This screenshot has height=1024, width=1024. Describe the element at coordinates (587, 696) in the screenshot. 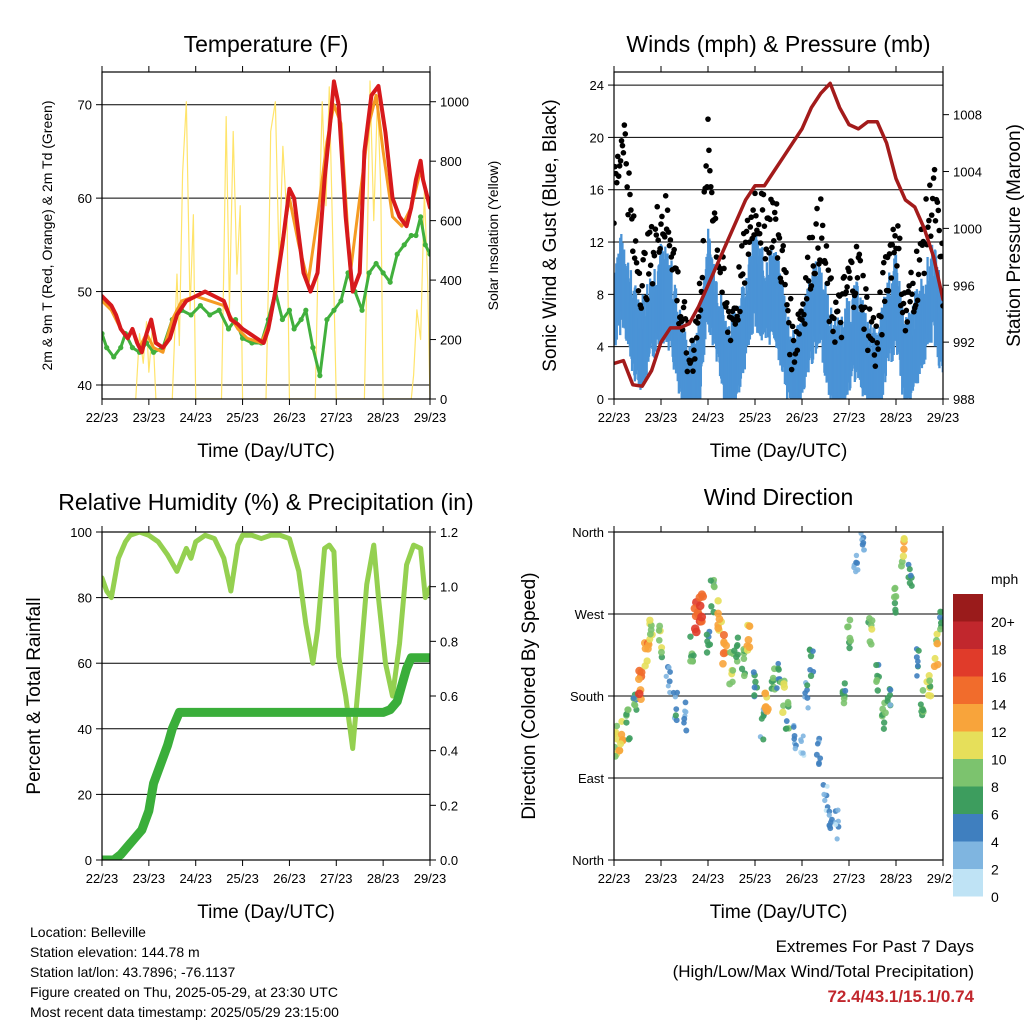

I see `y-tick-label: South` at that location.